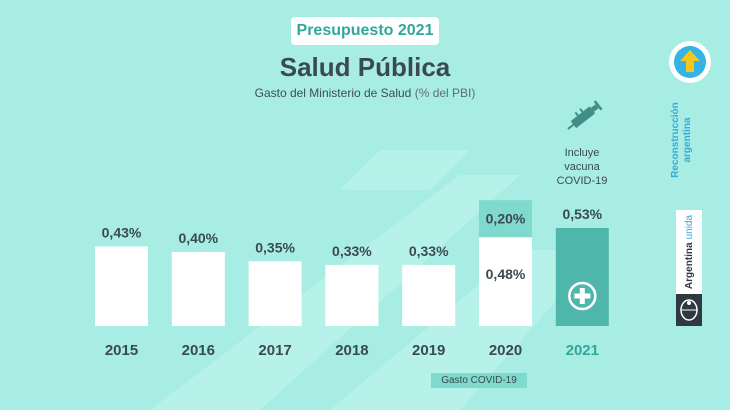  Describe the element at coordinates (198, 350) in the screenshot. I see `x-tick-label-2016: 2016` at that location.